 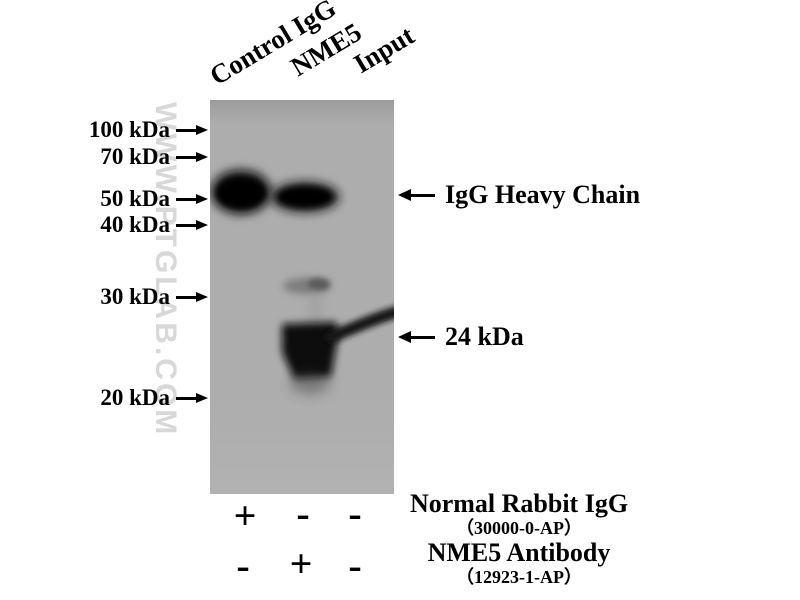 What do you see at coordinates (355, 565) in the screenshot?
I see `treatment-symbol-row2-lane3: -` at bounding box center [355, 565].